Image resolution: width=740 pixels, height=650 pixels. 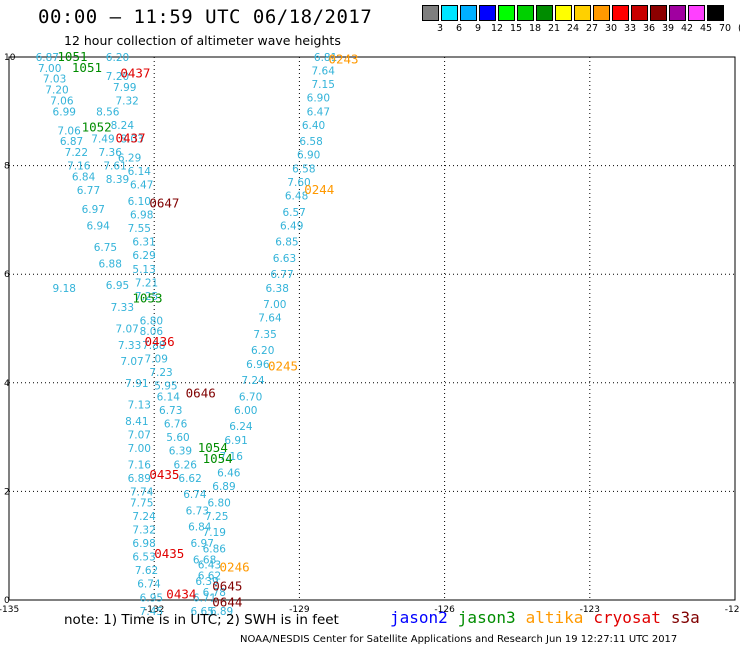 What do you see at coordinates (205, 17) in the screenshot?
I see `page-title: 00:00 – 11:59 UTC 06/18/2017` at bounding box center [205, 17].